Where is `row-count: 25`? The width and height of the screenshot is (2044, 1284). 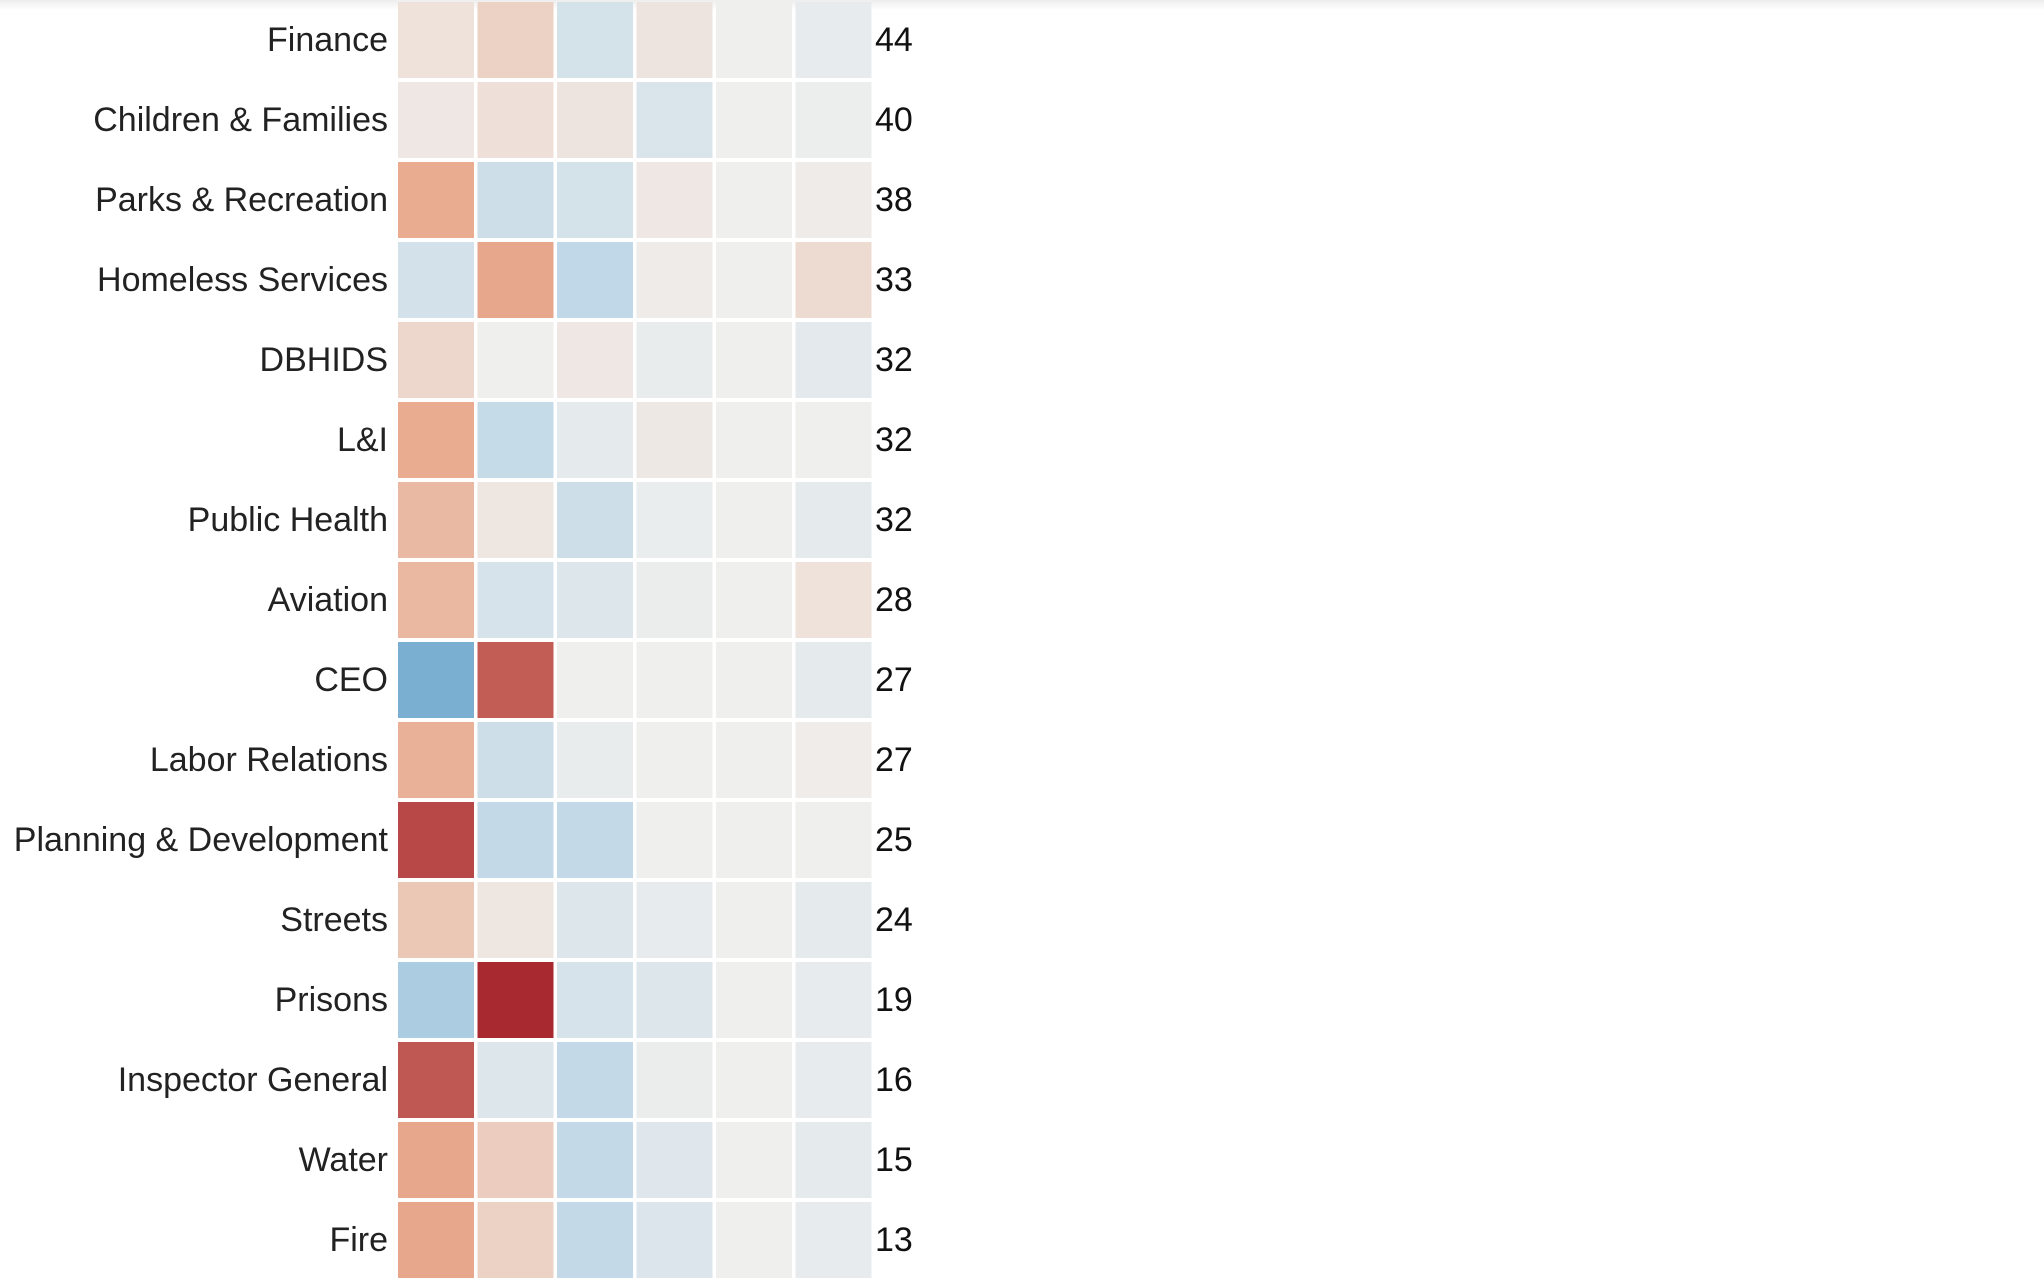 row-count: 25 is located at coordinates (894, 840).